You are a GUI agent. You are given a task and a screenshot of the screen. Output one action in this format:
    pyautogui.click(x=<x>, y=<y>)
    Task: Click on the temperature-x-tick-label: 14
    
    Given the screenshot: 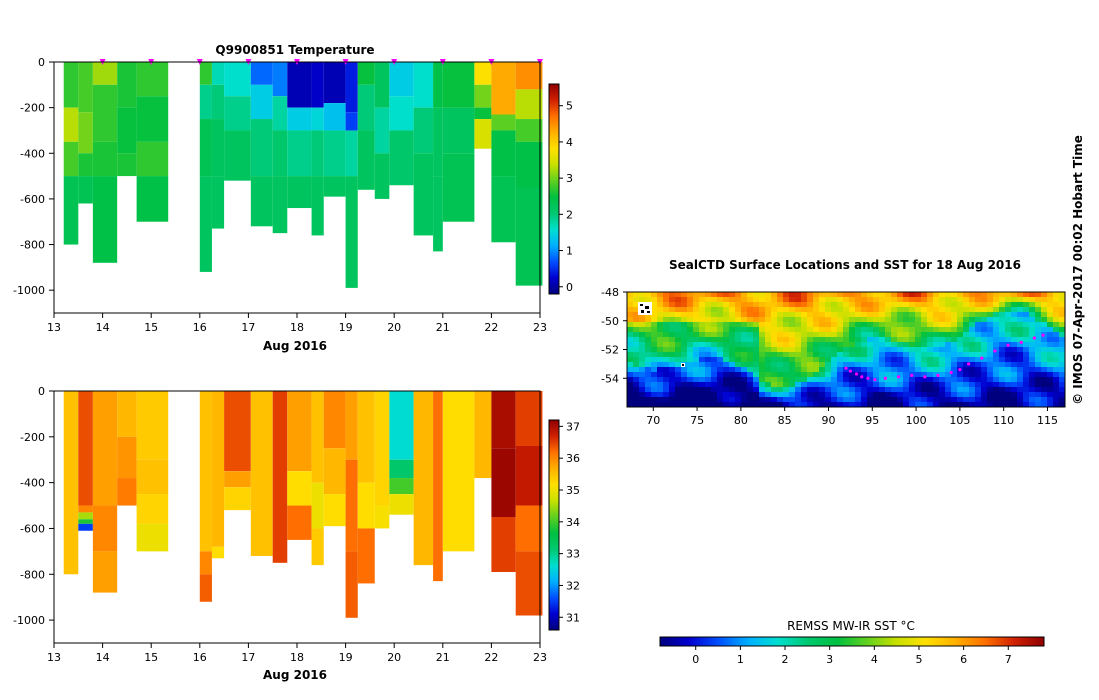 What is the action you would take?
    pyautogui.click(x=103, y=327)
    